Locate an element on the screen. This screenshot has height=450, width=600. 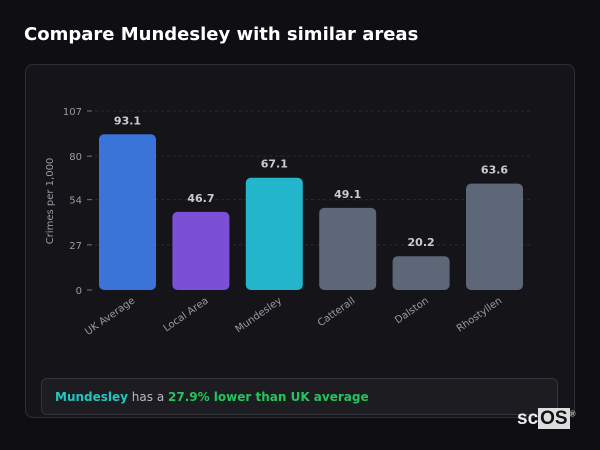
data-label: 20.2 is located at coordinates (421, 242).